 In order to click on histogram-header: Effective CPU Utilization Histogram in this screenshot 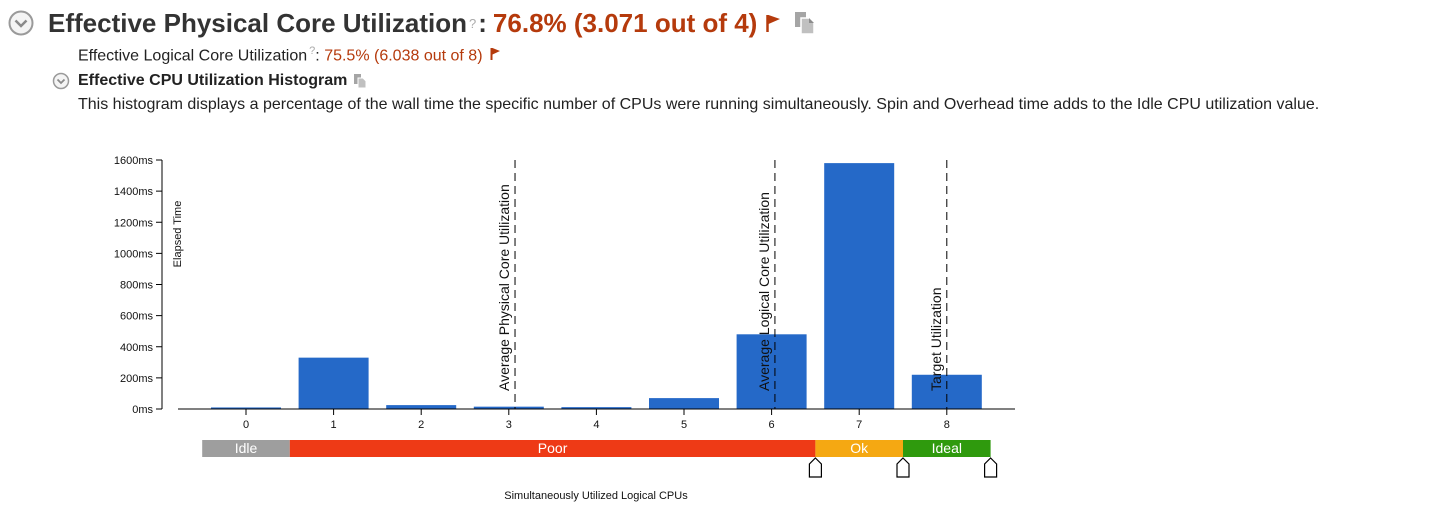, I will do `click(209, 81)`.